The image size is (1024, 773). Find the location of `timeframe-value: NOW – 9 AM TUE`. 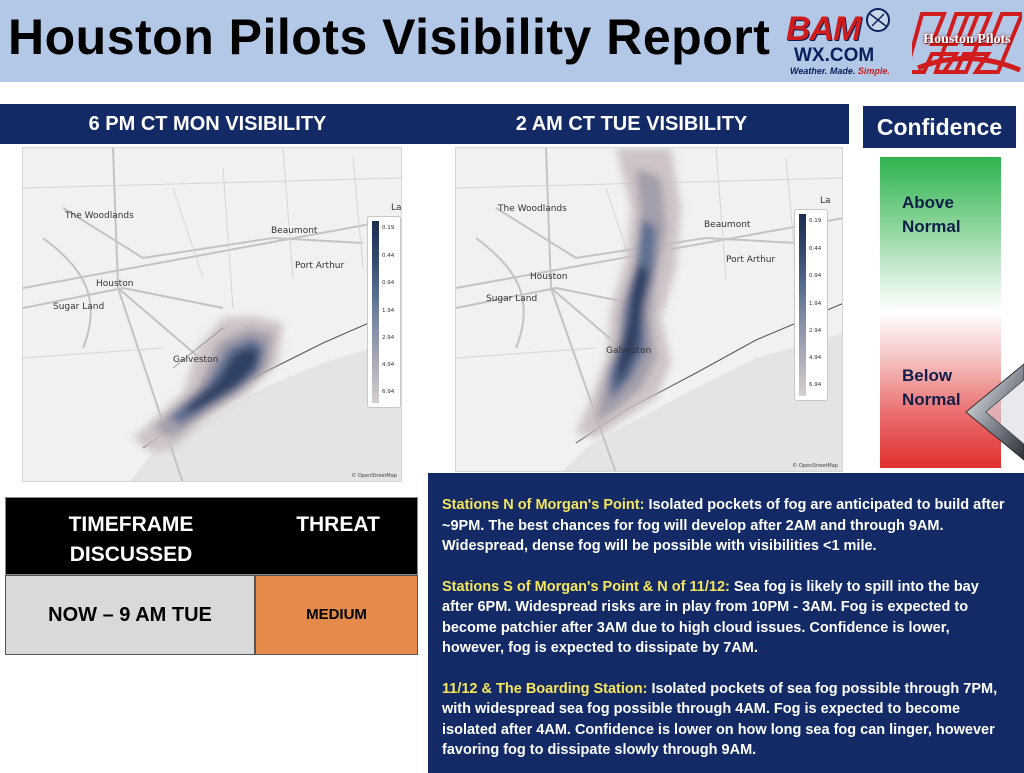

timeframe-value: NOW – 9 AM TUE is located at coordinates (130, 615).